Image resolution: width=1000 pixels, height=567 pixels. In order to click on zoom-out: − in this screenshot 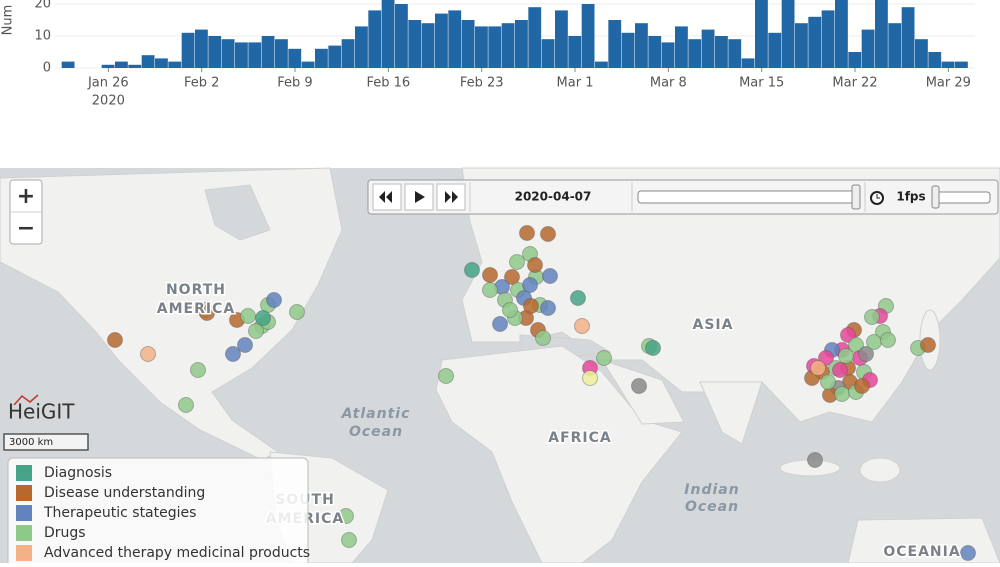, I will do `click(26, 228)`.